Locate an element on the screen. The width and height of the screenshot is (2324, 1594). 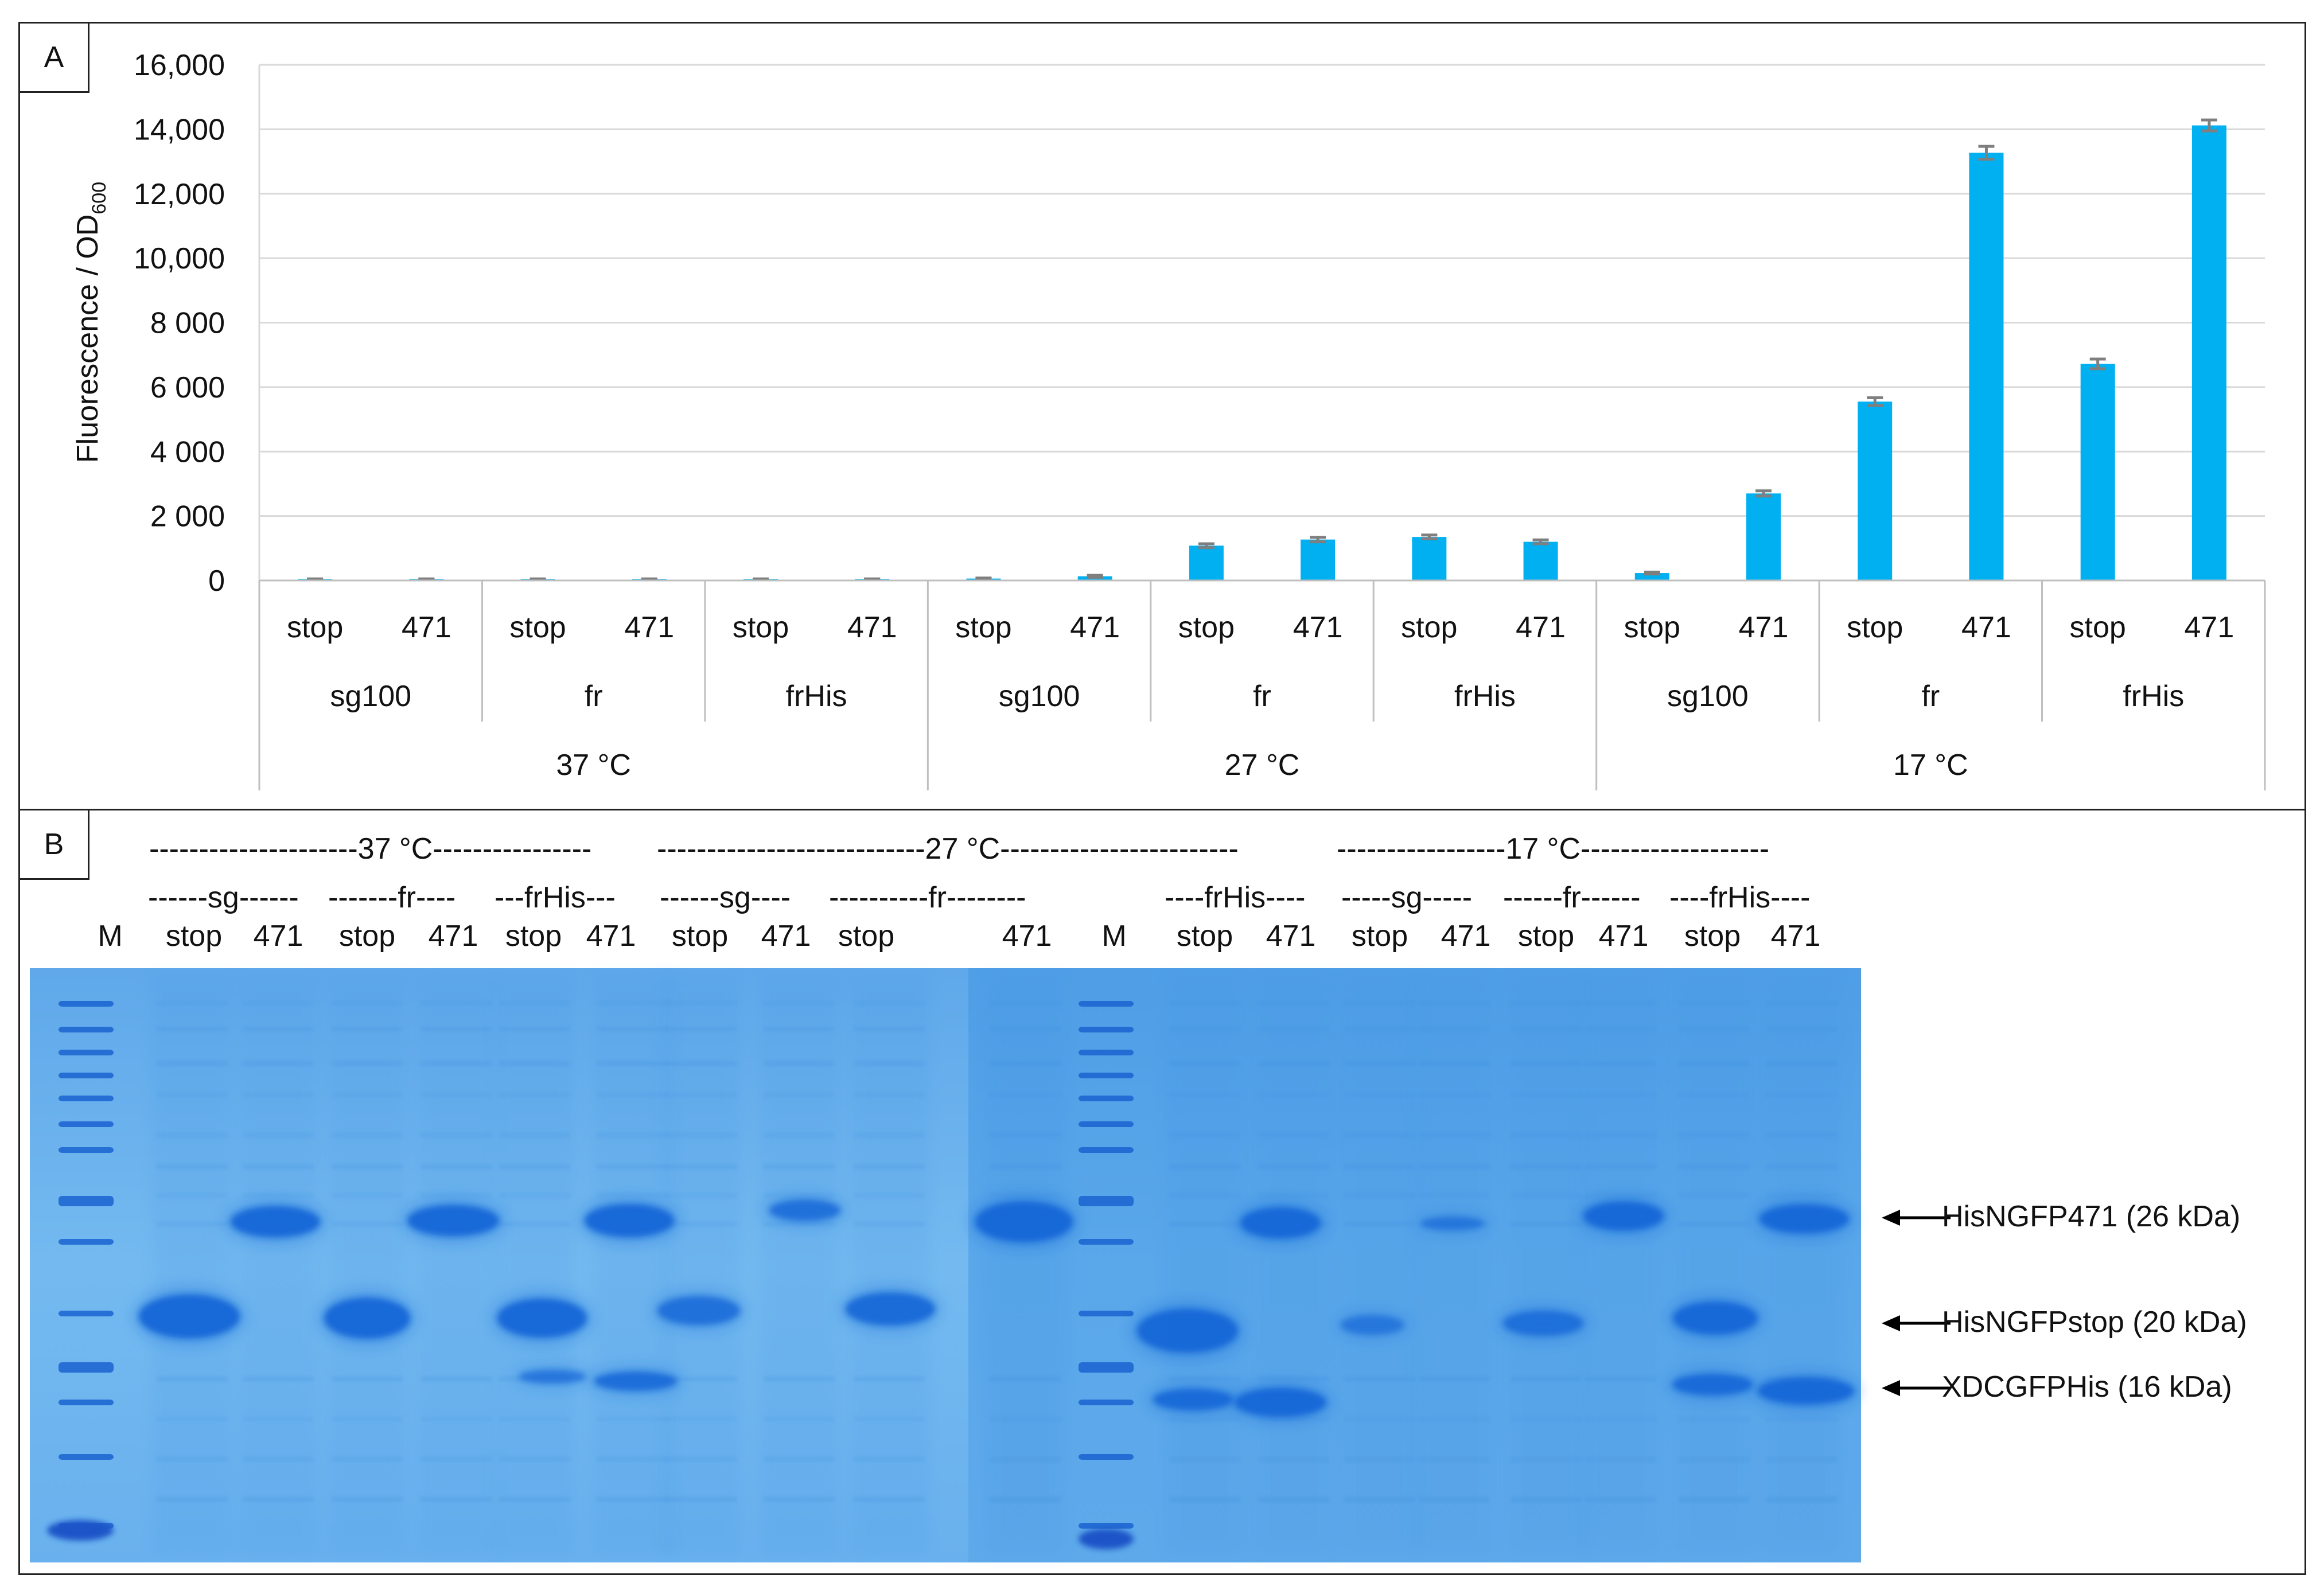
gel-construct-header: -----sg----- is located at coordinates (1407, 897).